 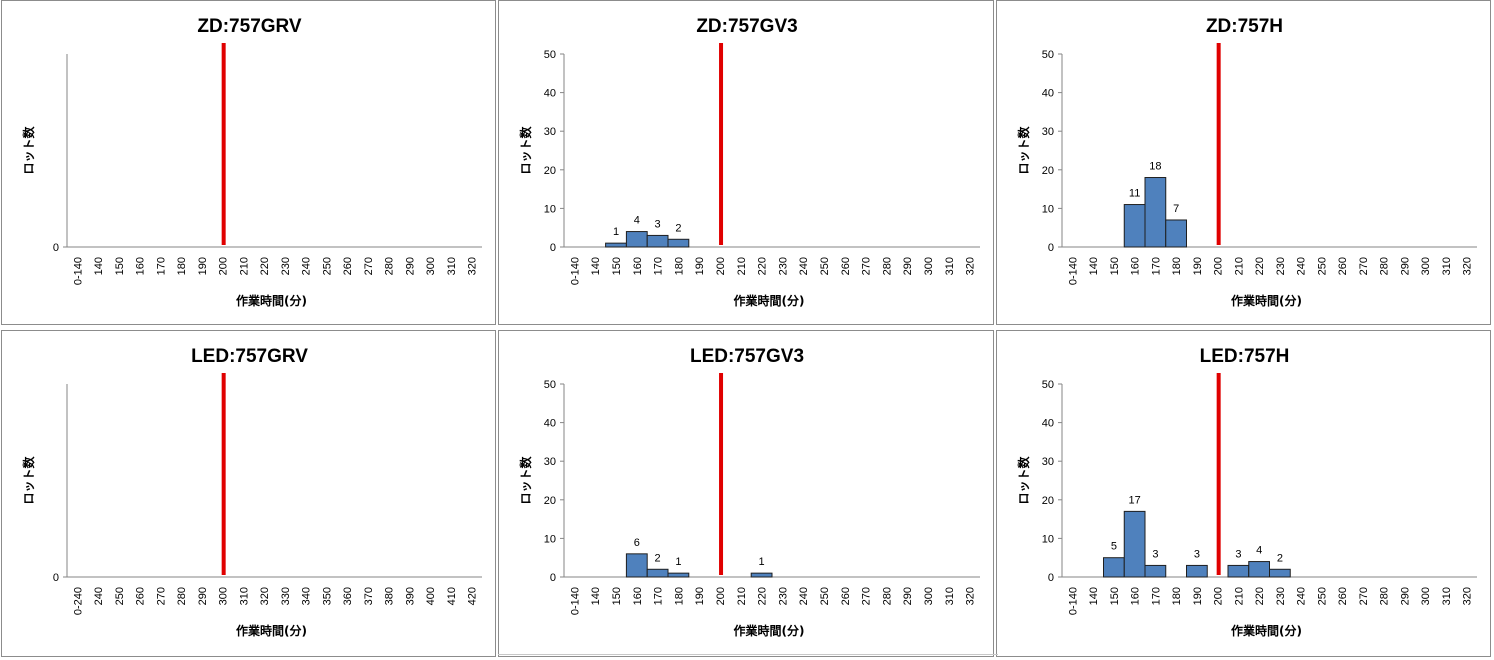 I want to click on data-label-160: 4, so click(x=637, y=221).